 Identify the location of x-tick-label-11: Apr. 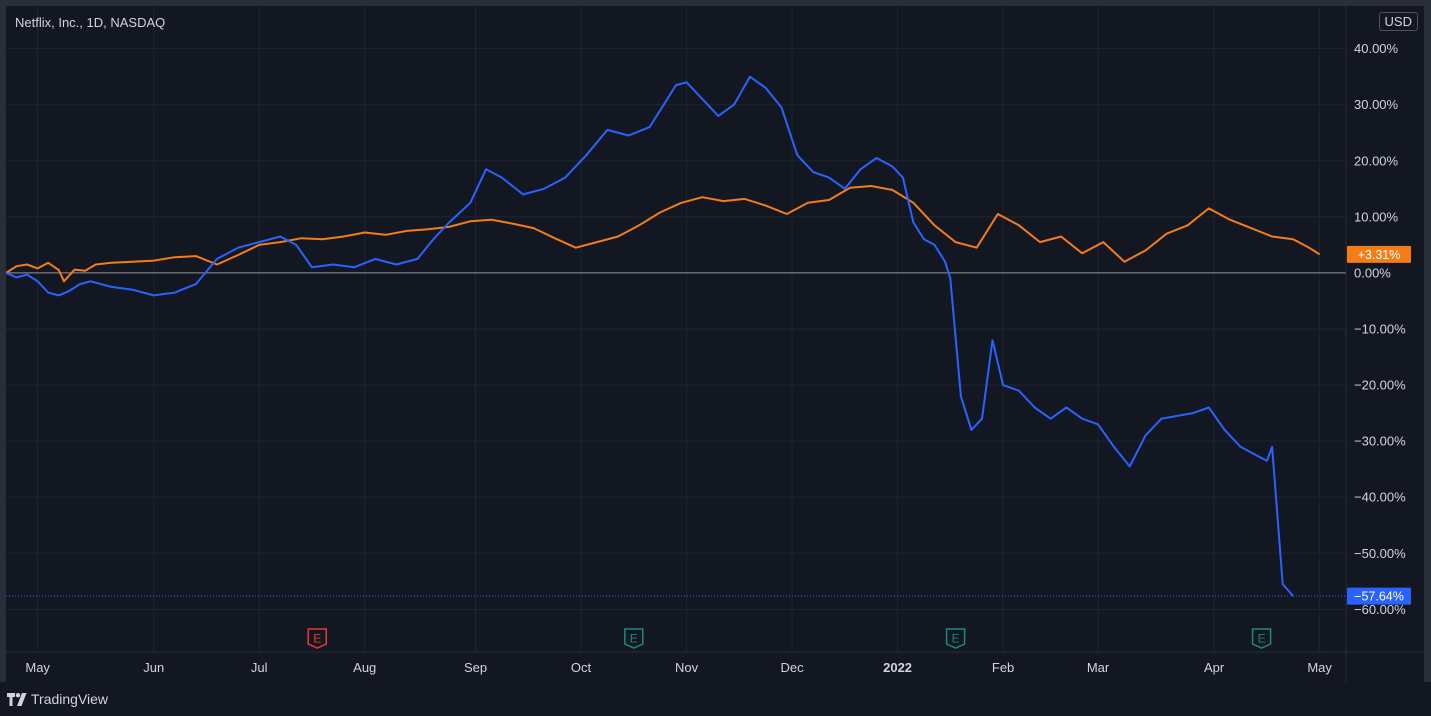
(1214, 667).